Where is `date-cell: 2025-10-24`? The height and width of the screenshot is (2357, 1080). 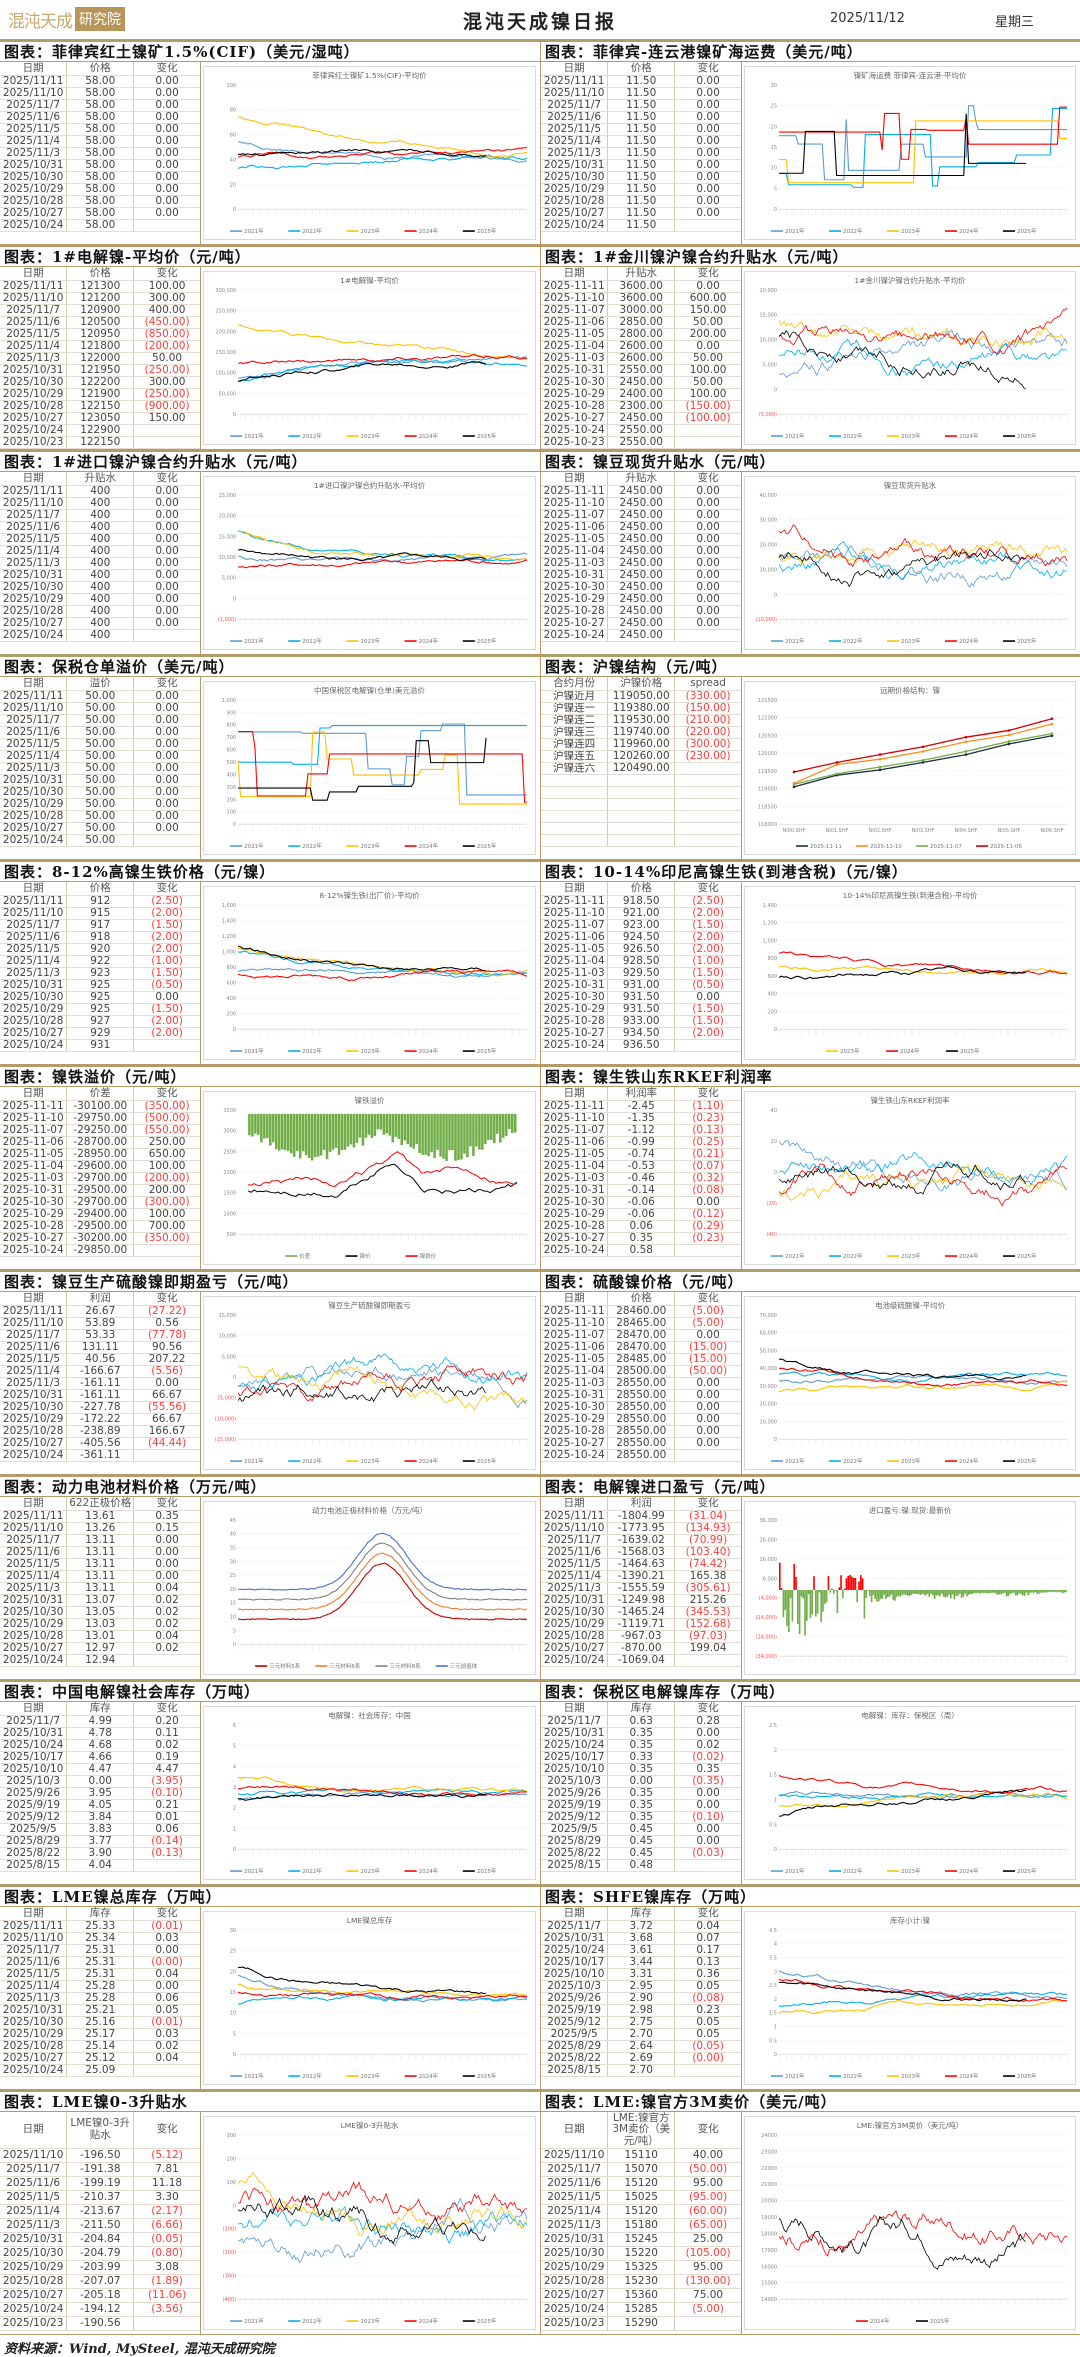
date-cell: 2025-10-24 is located at coordinates (575, 1250).